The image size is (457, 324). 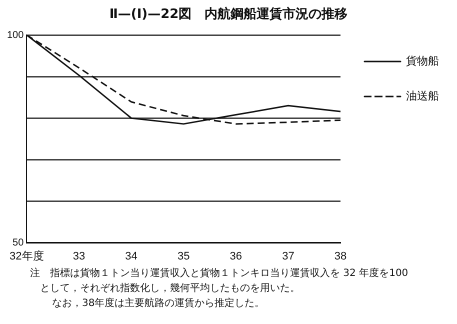 What do you see at coordinates (183, 256) in the screenshot?
I see `x-tick-label: 35` at bounding box center [183, 256].